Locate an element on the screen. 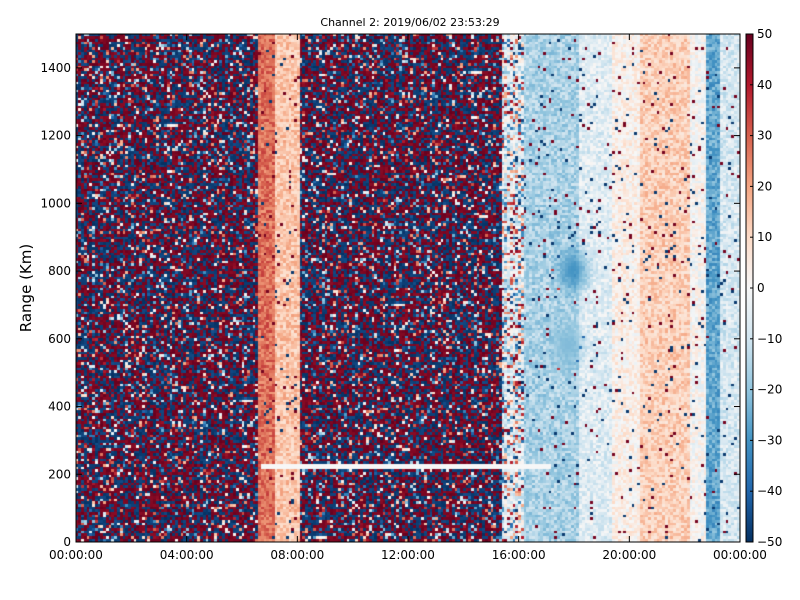 The width and height of the screenshot is (800, 600). colorbar-tick-label: 20 is located at coordinates (764, 186).